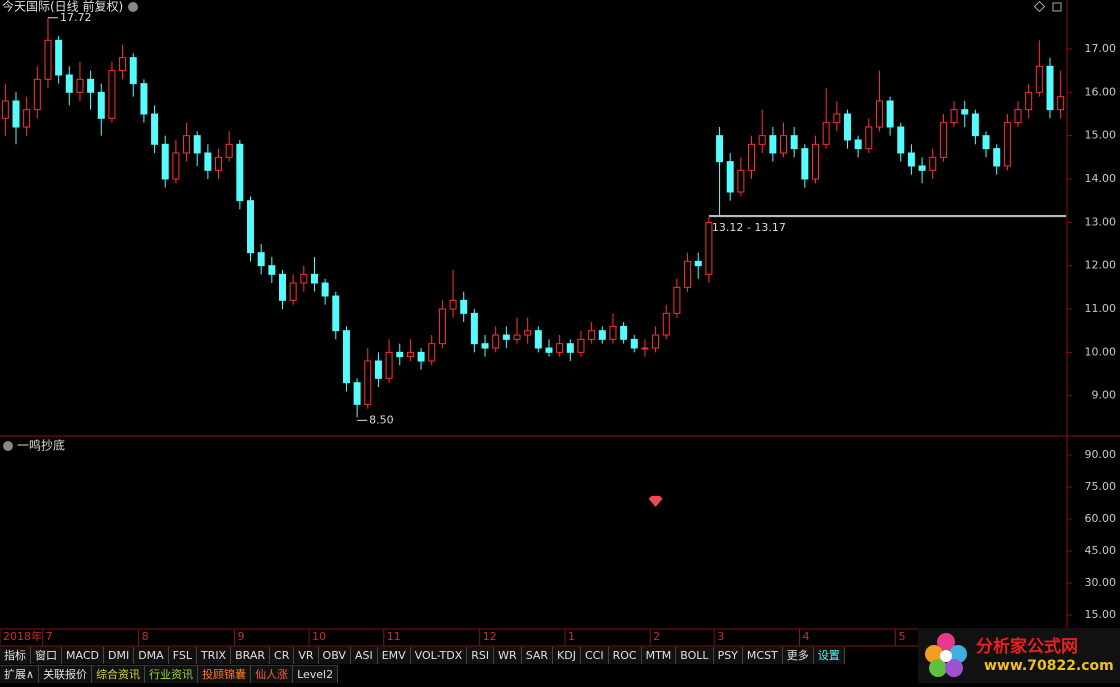  What do you see at coordinates (15, 655) in the screenshot?
I see `tab: 指标` at bounding box center [15, 655].